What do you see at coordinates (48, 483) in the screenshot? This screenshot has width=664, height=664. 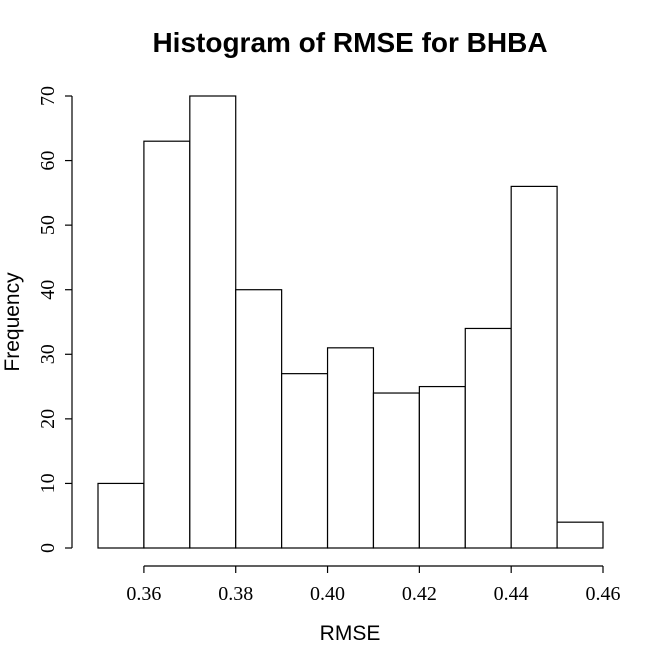 I see `y-tick-label-1: 10` at bounding box center [48, 483].